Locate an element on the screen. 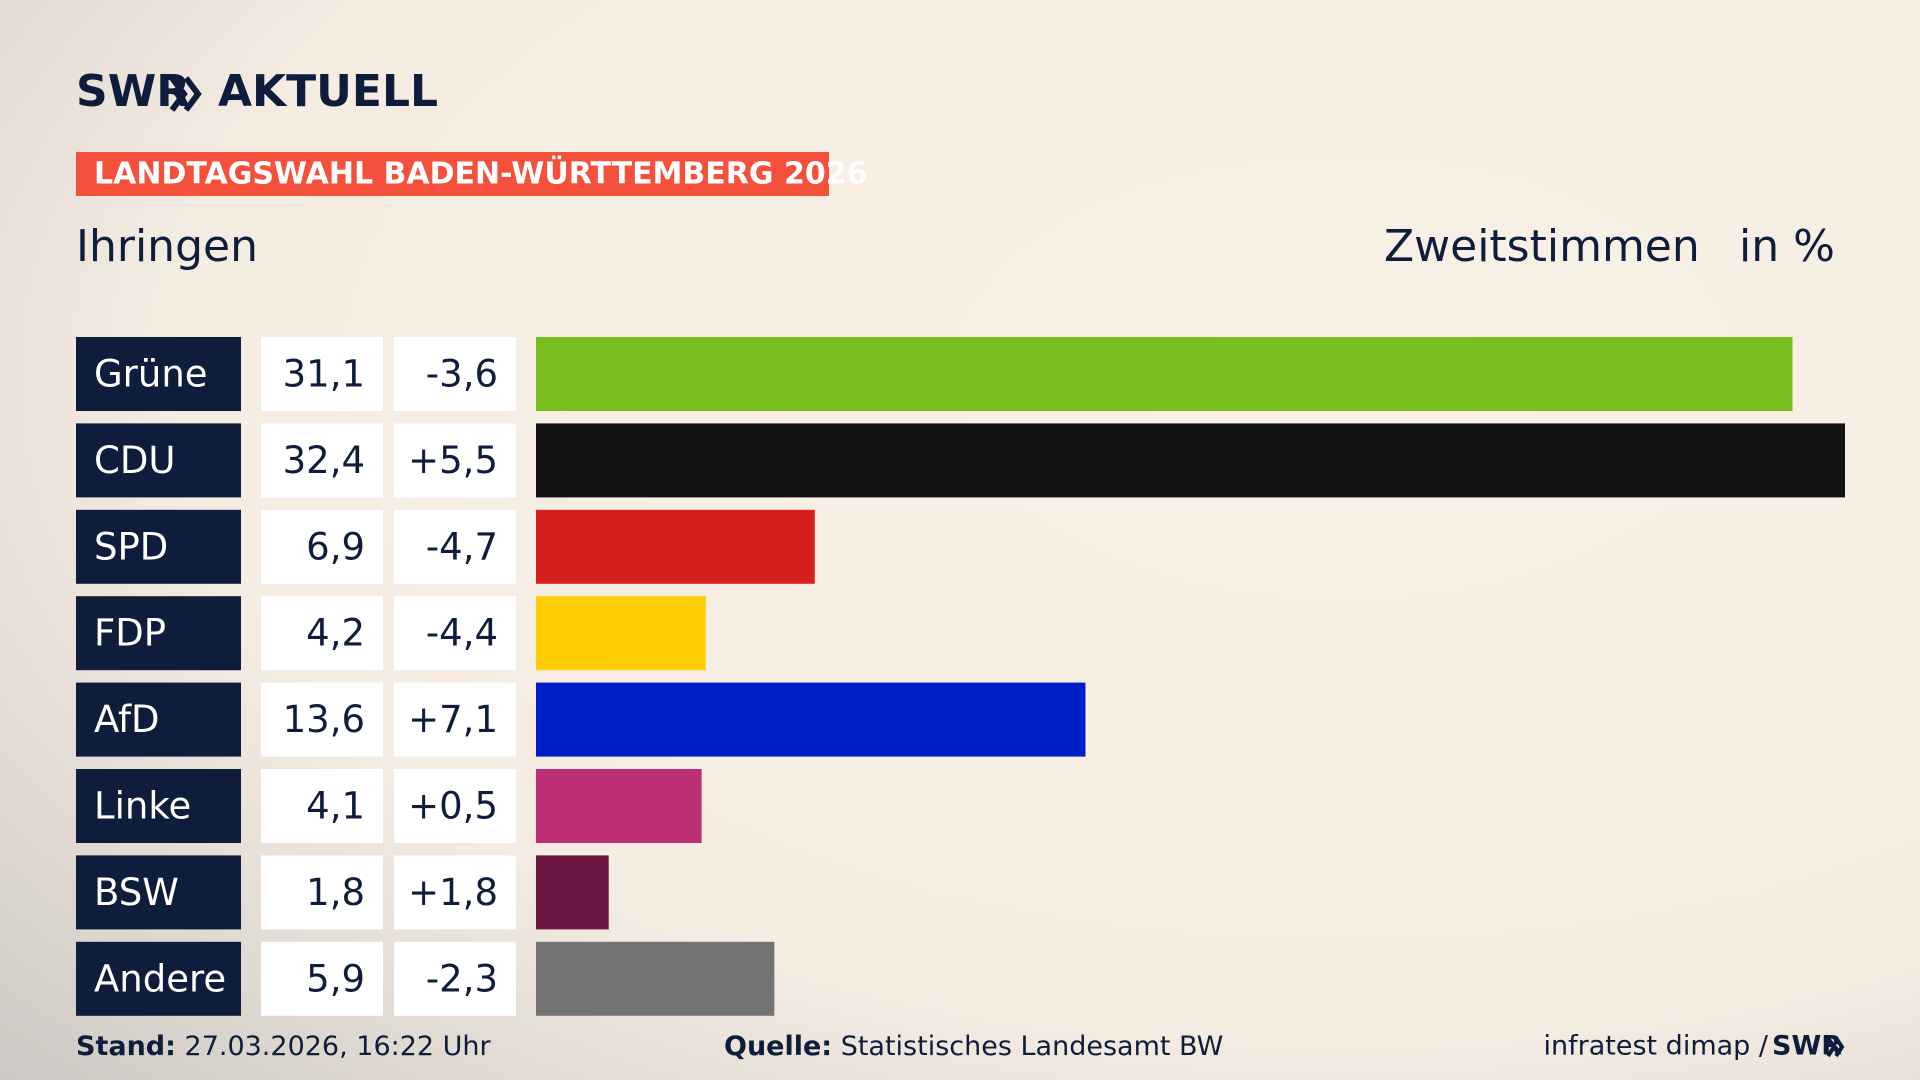 Image resolution: width=1920 pixels, height=1080 pixels. banner-text: LANDTAGSWAHL BADEN-WÜRTTEMBERG 2026 is located at coordinates (480, 173).